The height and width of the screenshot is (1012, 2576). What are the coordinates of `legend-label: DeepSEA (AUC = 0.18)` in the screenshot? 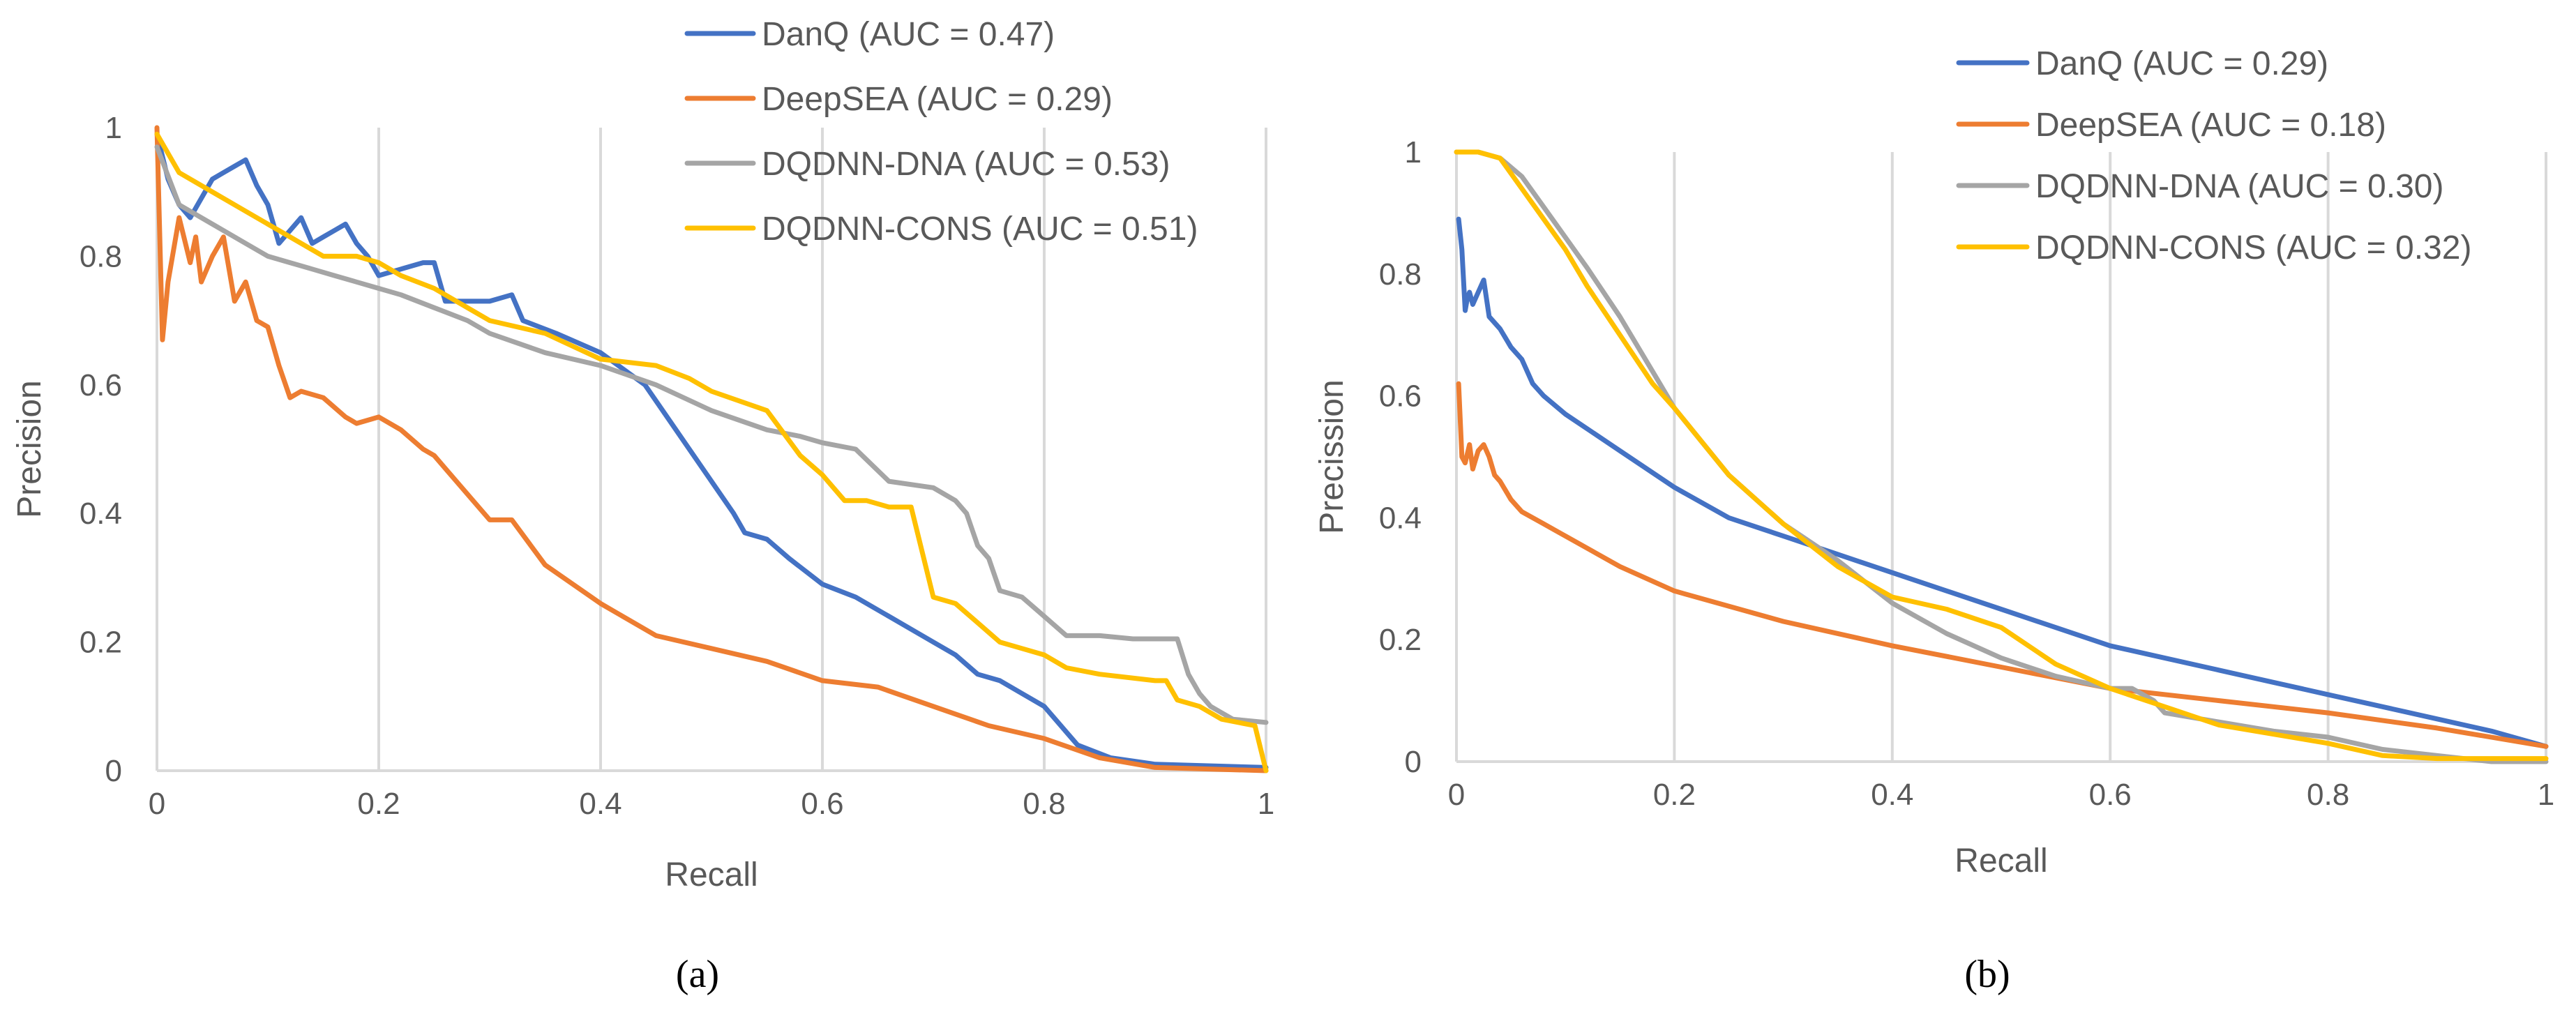 It's located at (2210, 125).